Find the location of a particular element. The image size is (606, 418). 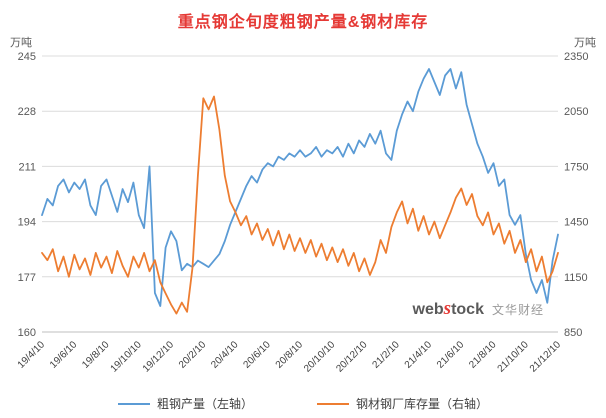

legend-label-crude-steel-output: 粗钢产量（左轴） is located at coordinates (204, 404).